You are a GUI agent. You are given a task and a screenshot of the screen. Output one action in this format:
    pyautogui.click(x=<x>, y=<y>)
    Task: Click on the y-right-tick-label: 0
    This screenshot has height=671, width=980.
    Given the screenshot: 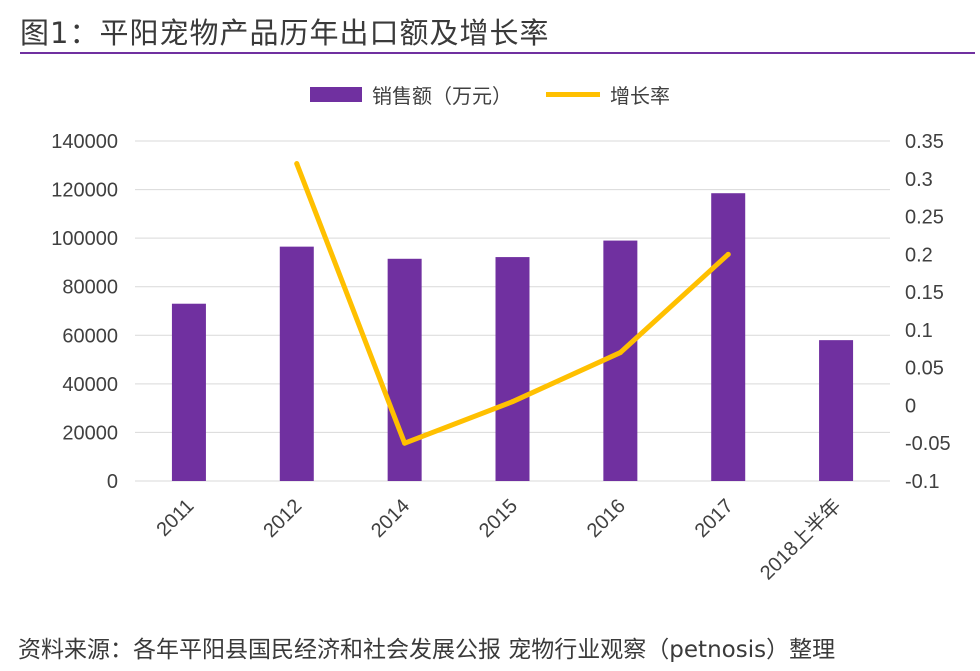 What is the action you would take?
    pyautogui.click(x=910, y=406)
    